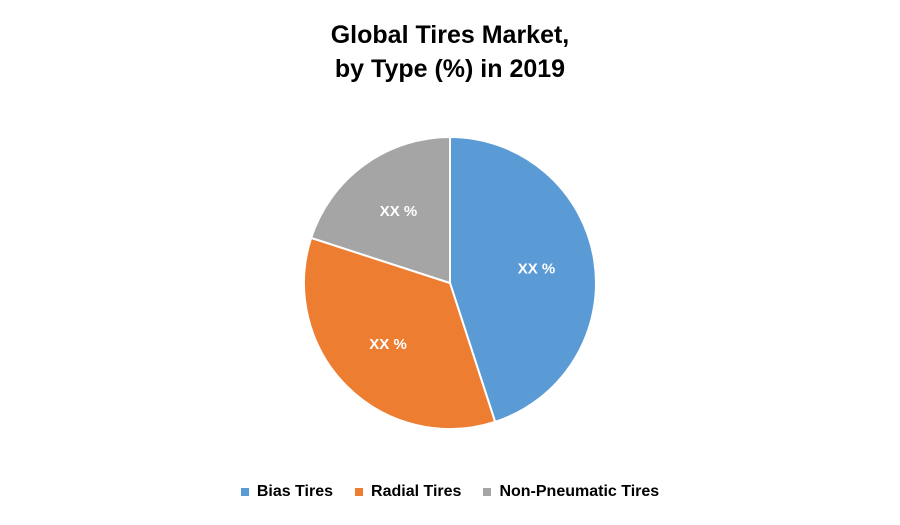  Describe the element at coordinates (416, 491) in the screenshot. I see `legend-label-radial-tires: Radial Tires` at that location.